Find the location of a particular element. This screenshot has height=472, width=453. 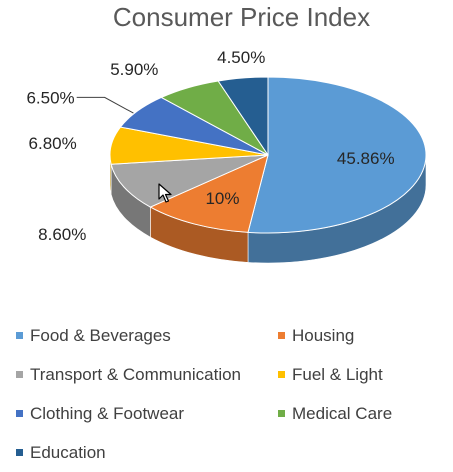

legend-row: Education is located at coordinates (231, 452).